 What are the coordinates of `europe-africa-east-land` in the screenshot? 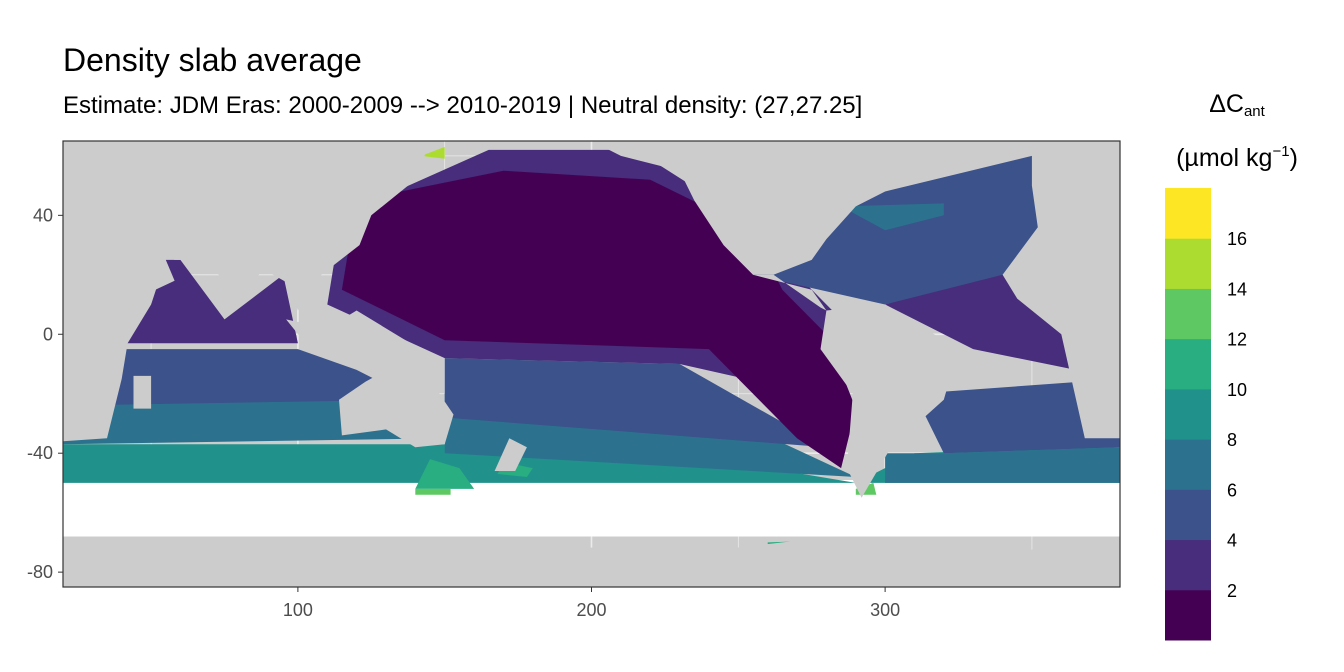 It's located at (1061, 290).